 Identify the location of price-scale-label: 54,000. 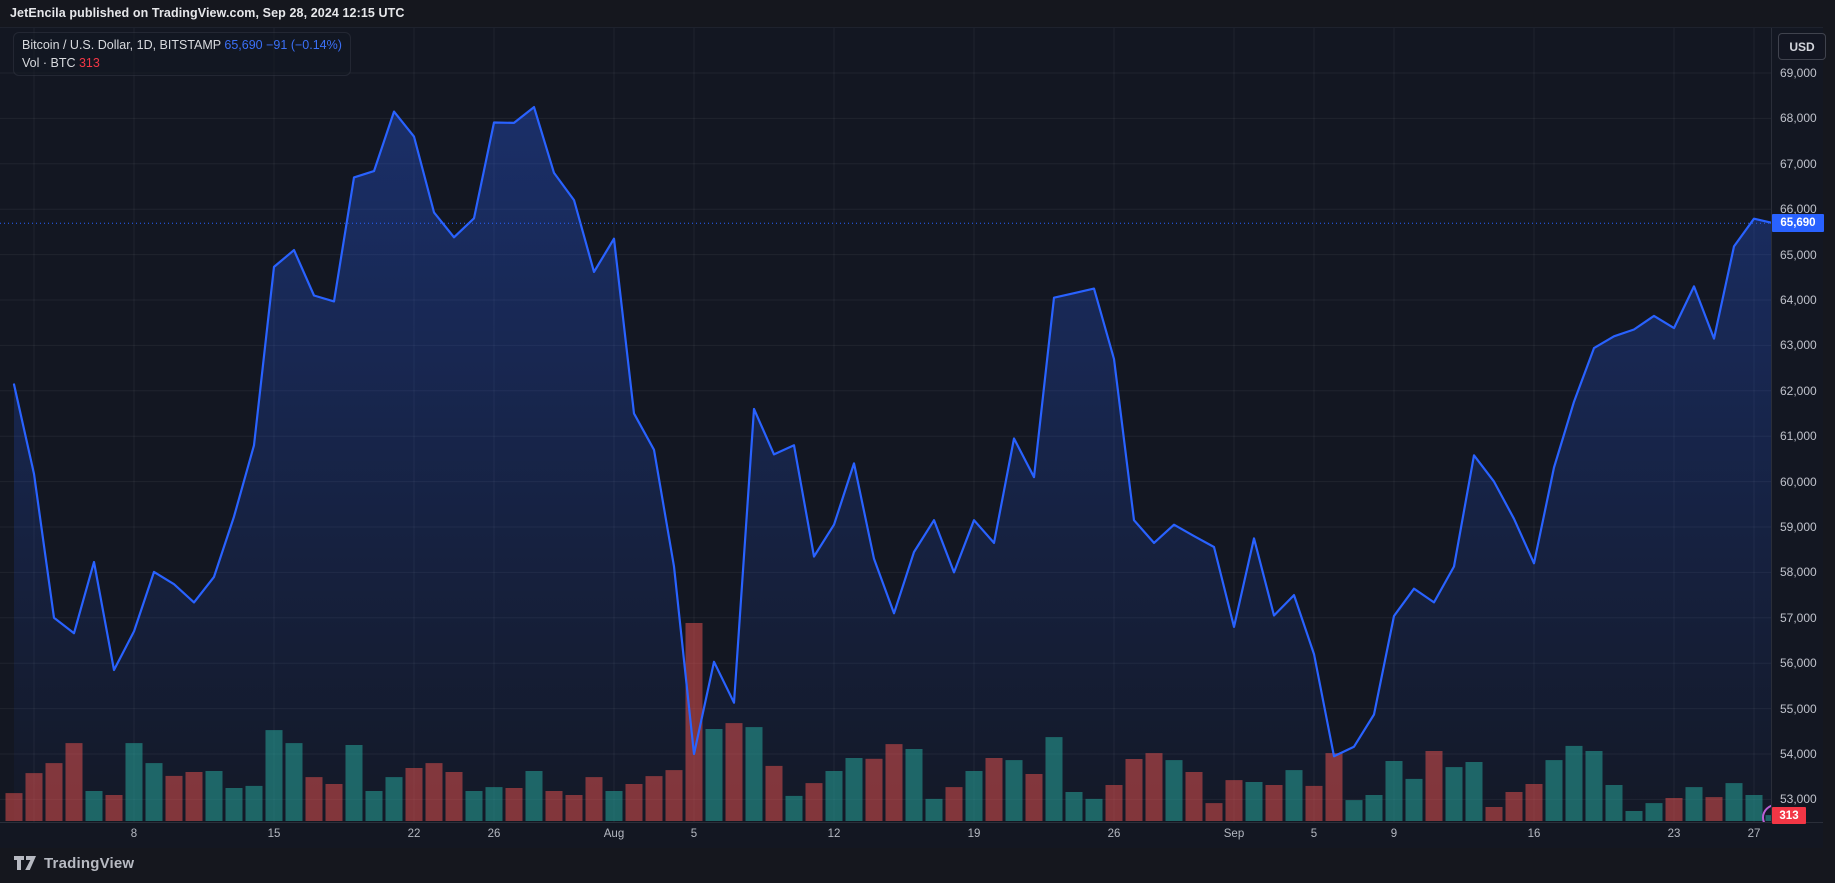
(1798, 754).